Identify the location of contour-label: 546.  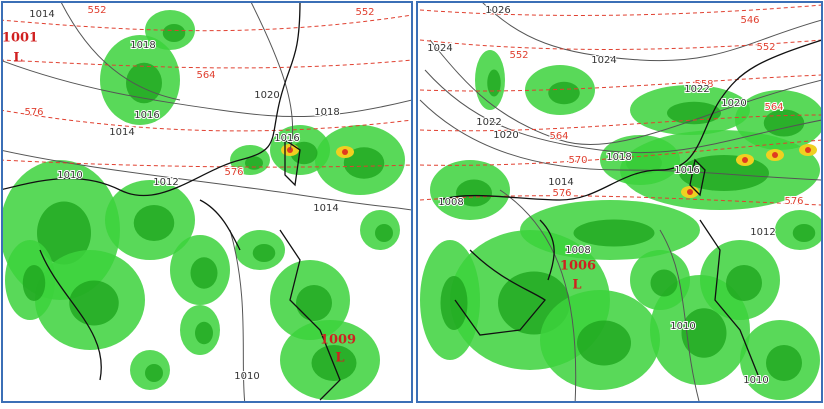
(749, 20).